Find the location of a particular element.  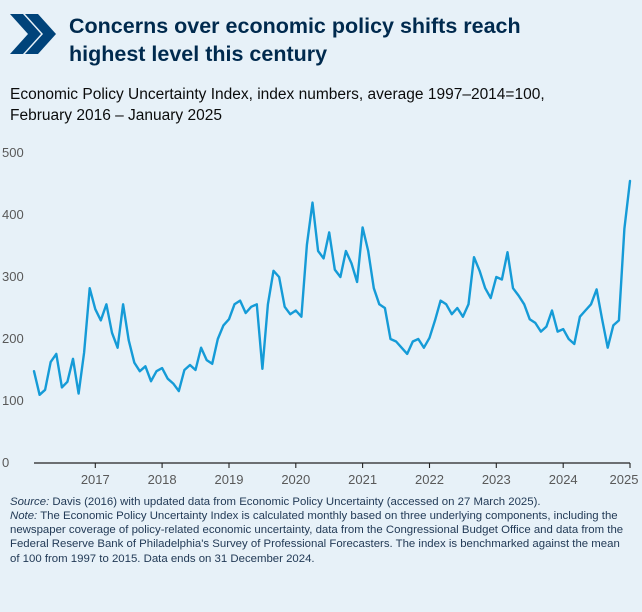

svg-text: 2022 is located at coordinates (429, 479).